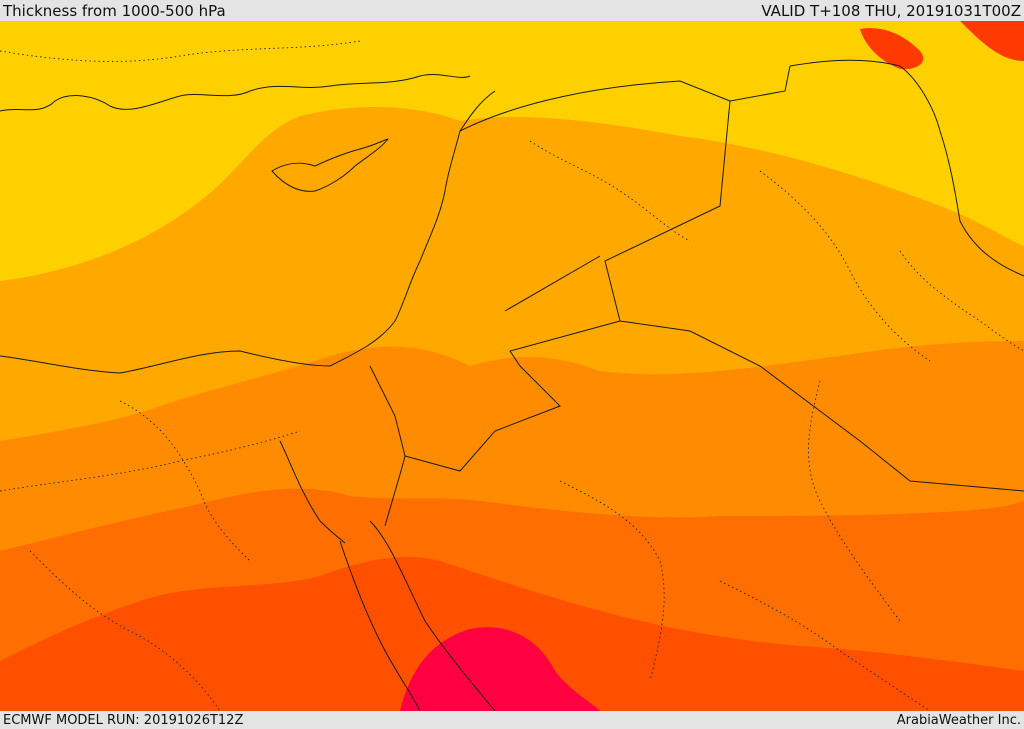  What do you see at coordinates (330, 165) in the screenshot?
I see `cyprus-island` at bounding box center [330, 165].